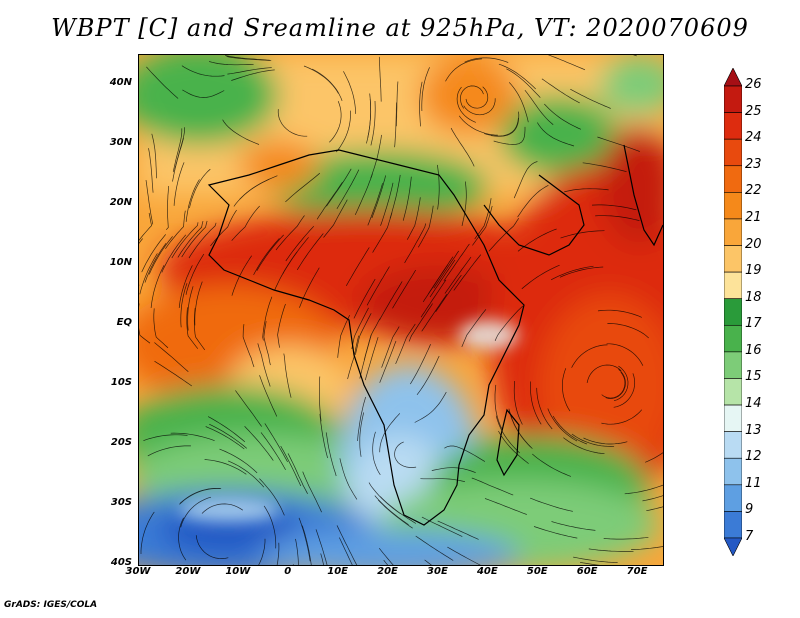  What do you see at coordinates (753, 111) in the screenshot?
I see `colorbar-label: 25` at bounding box center [753, 111].